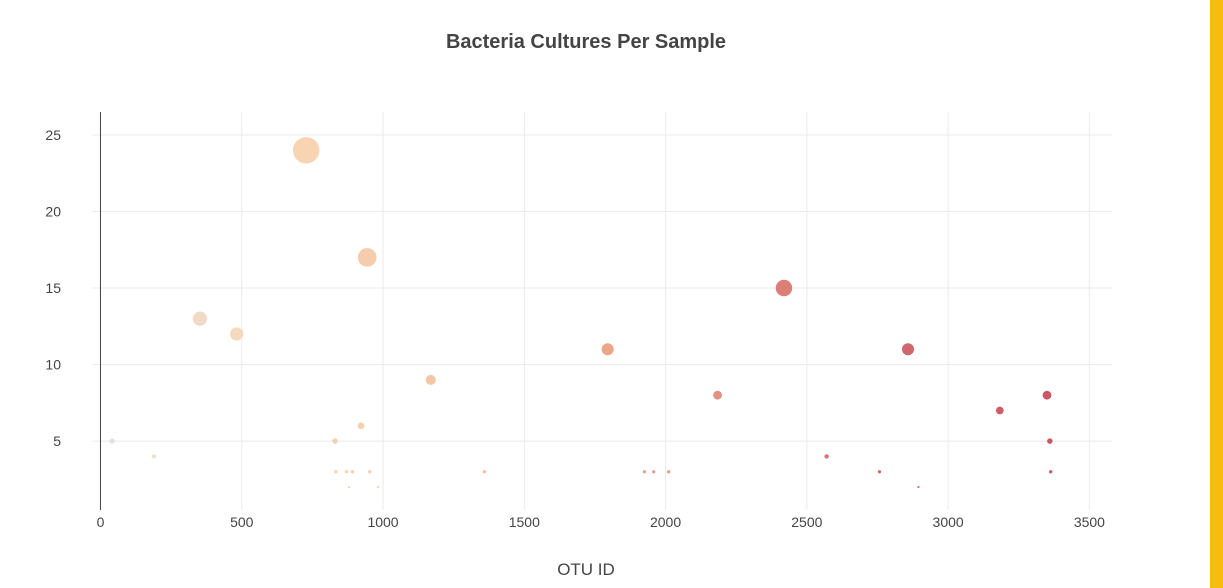  What do you see at coordinates (53, 288) in the screenshot?
I see `y-tick-label: 15` at bounding box center [53, 288].